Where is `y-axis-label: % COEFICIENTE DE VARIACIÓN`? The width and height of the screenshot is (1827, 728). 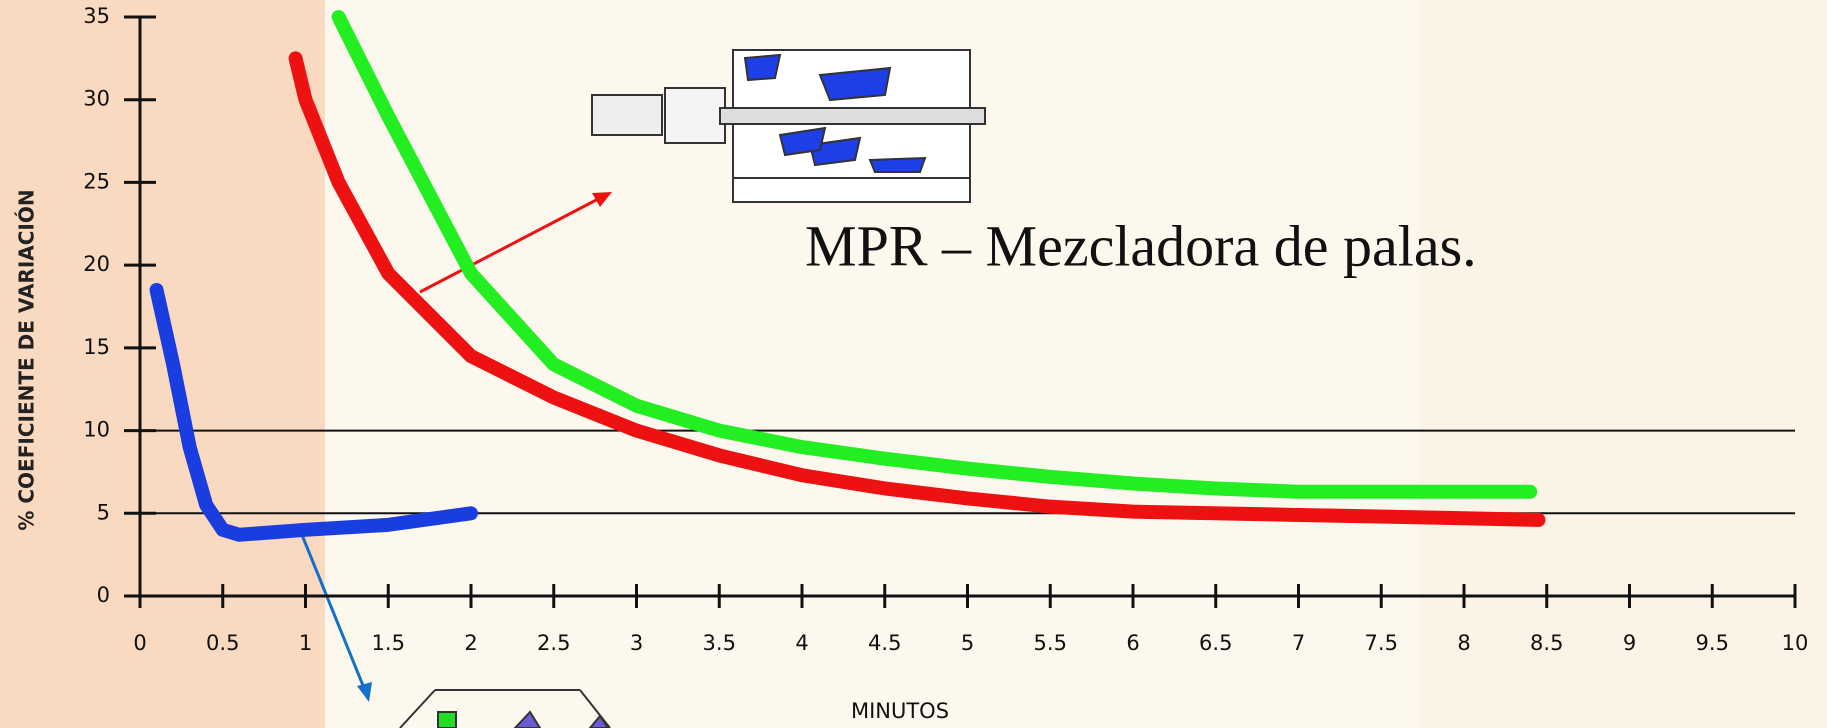 y-axis-label: % COEFICIENTE DE VARIACIÓN is located at coordinates (27, 359).